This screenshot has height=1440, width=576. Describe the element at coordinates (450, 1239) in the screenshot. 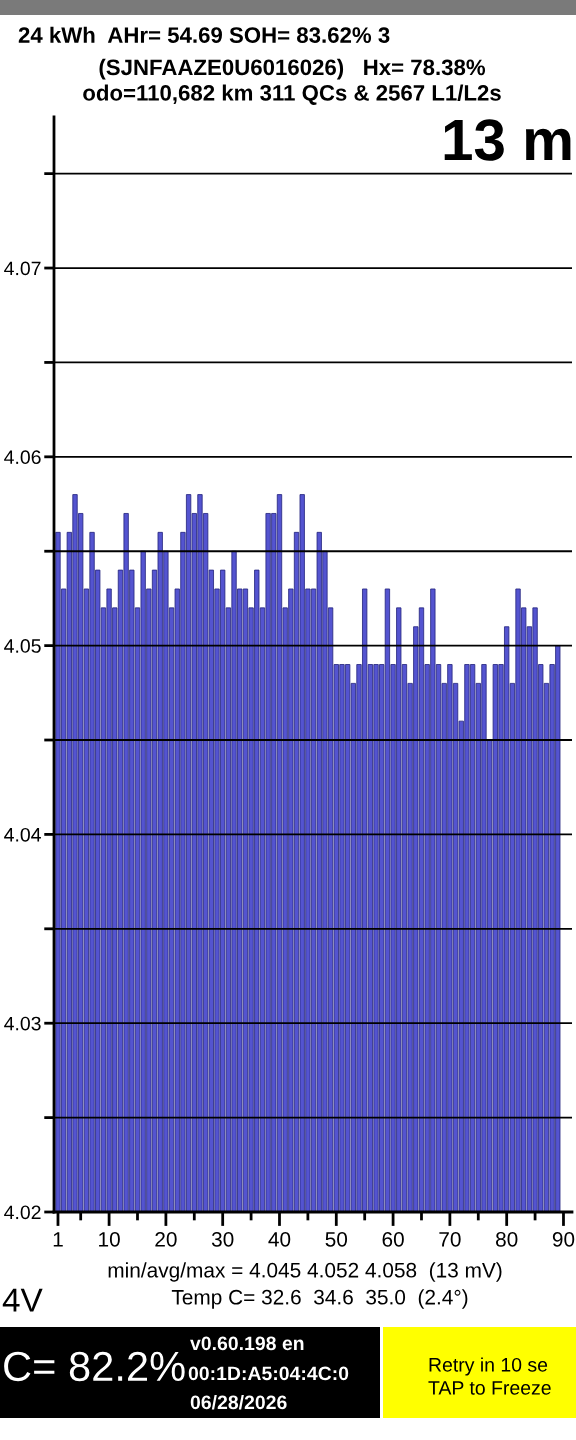

I see `x-tick-label: 70` at that location.